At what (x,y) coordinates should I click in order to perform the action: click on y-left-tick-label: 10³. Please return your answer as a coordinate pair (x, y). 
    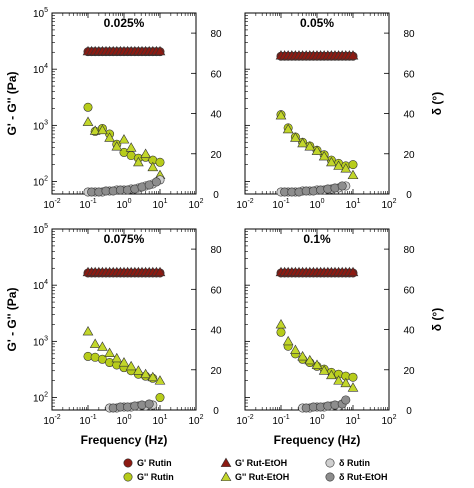
    Looking at the image, I should click on (40, 341).